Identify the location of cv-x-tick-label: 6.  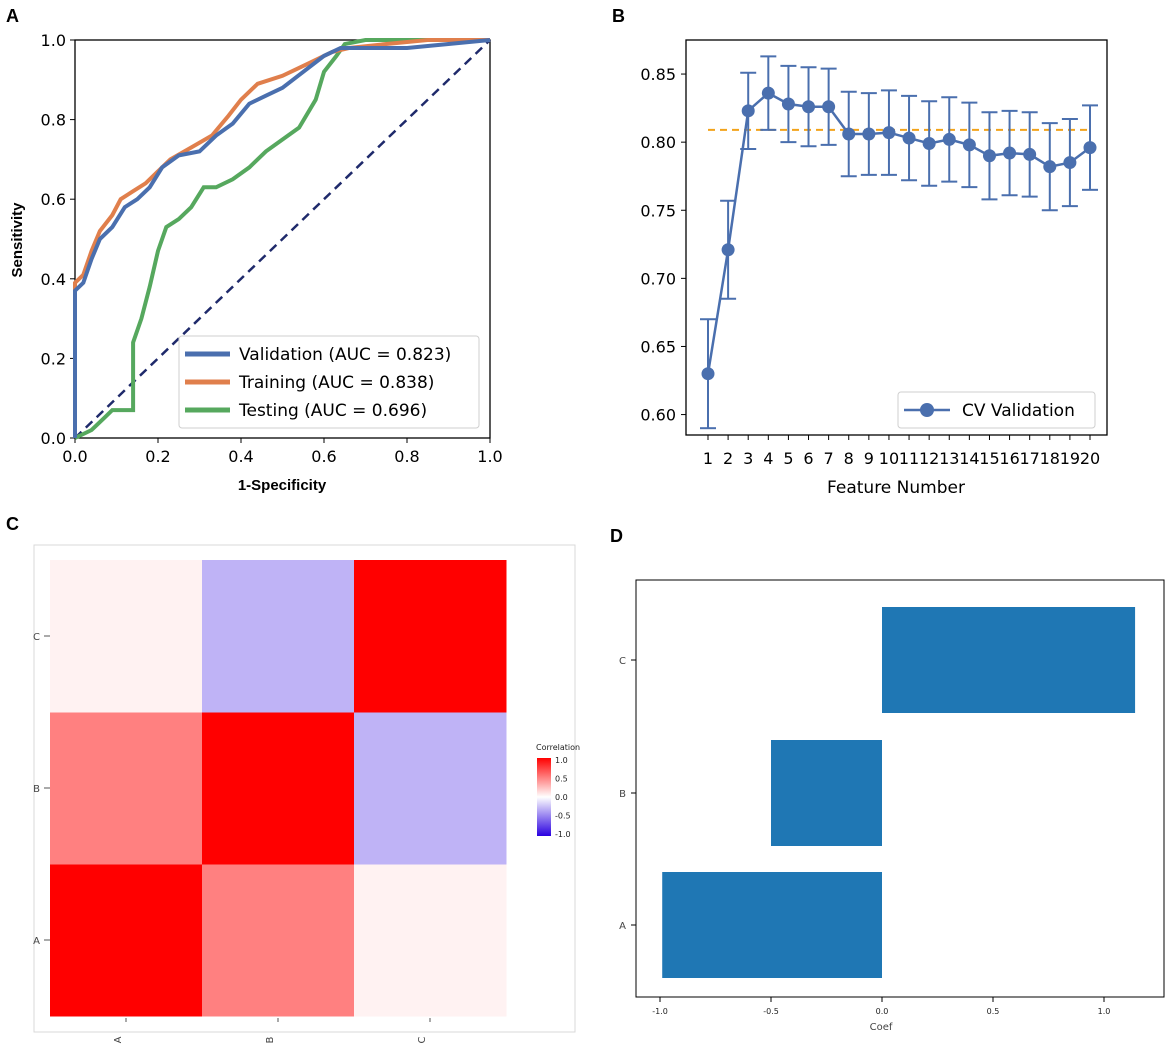
(808, 458).